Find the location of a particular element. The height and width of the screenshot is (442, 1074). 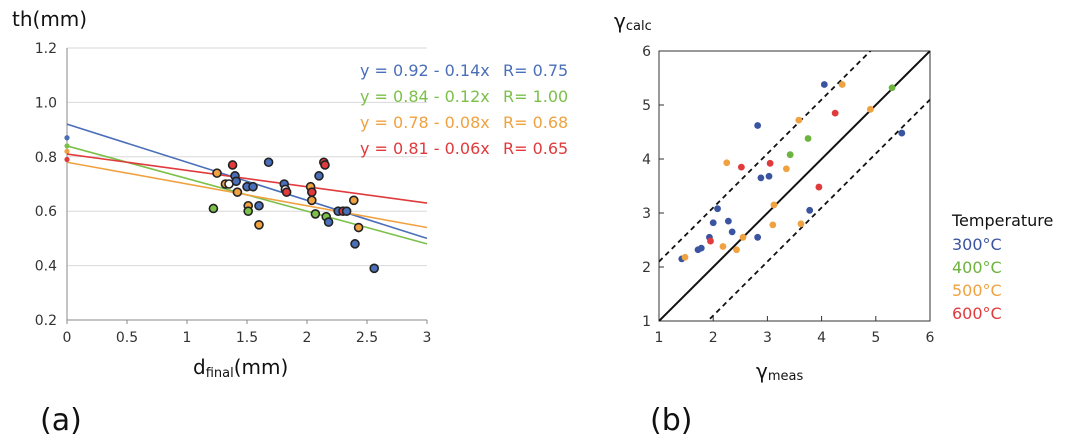

y-tick-label-b: 3 is located at coordinates (646, 214).